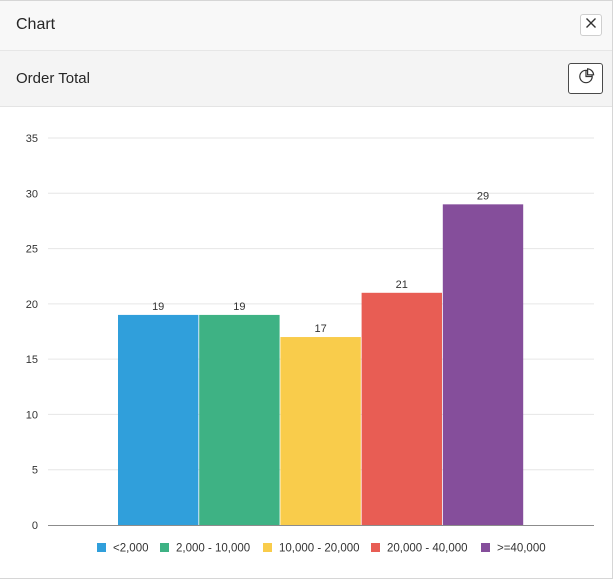 This screenshot has height=583, width=614. What do you see at coordinates (131, 549) in the screenshot?
I see `legend-label: <2,000` at bounding box center [131, 549].